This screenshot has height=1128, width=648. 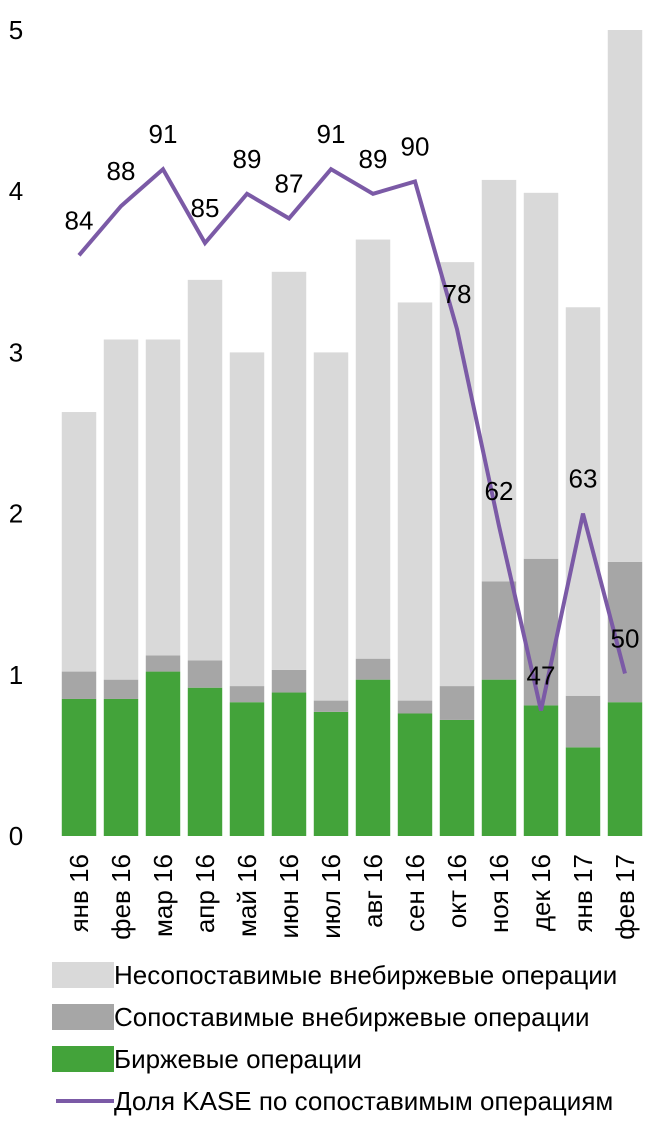 I want to click on legend-swatch-matched-otc, so click(x=83, y=1017).